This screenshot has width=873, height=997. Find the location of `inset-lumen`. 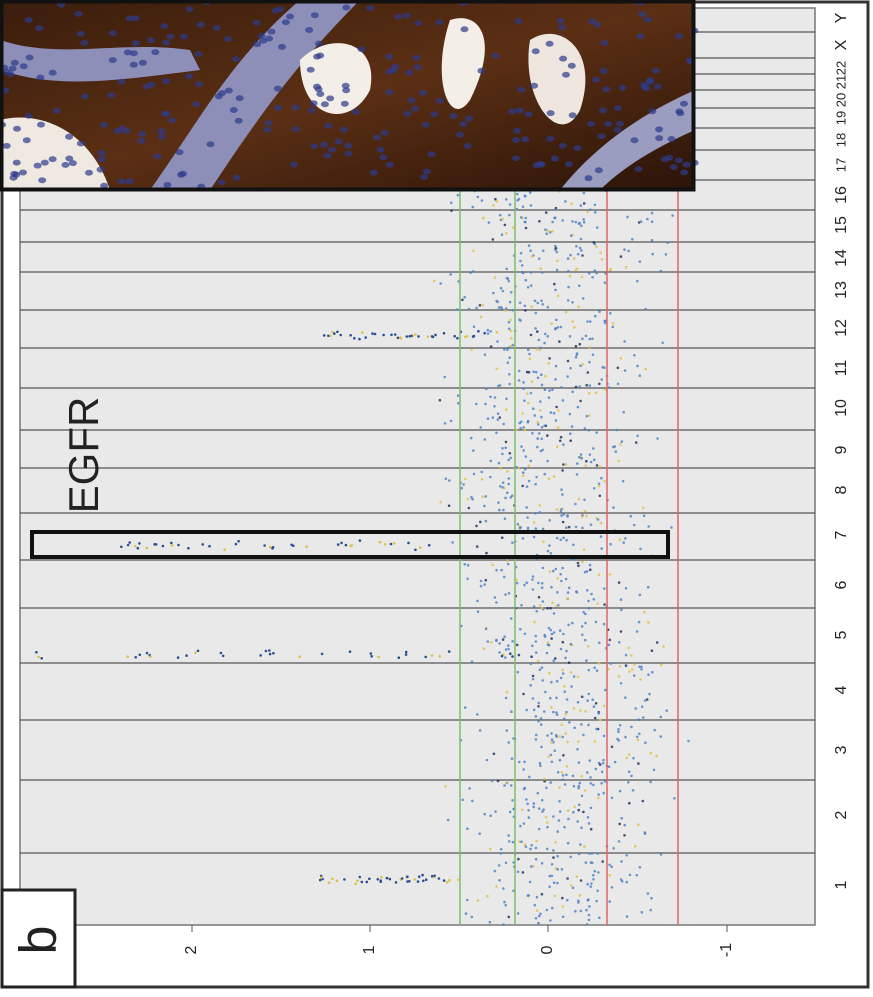

inset-lumen is located at coordinates (463, 63).